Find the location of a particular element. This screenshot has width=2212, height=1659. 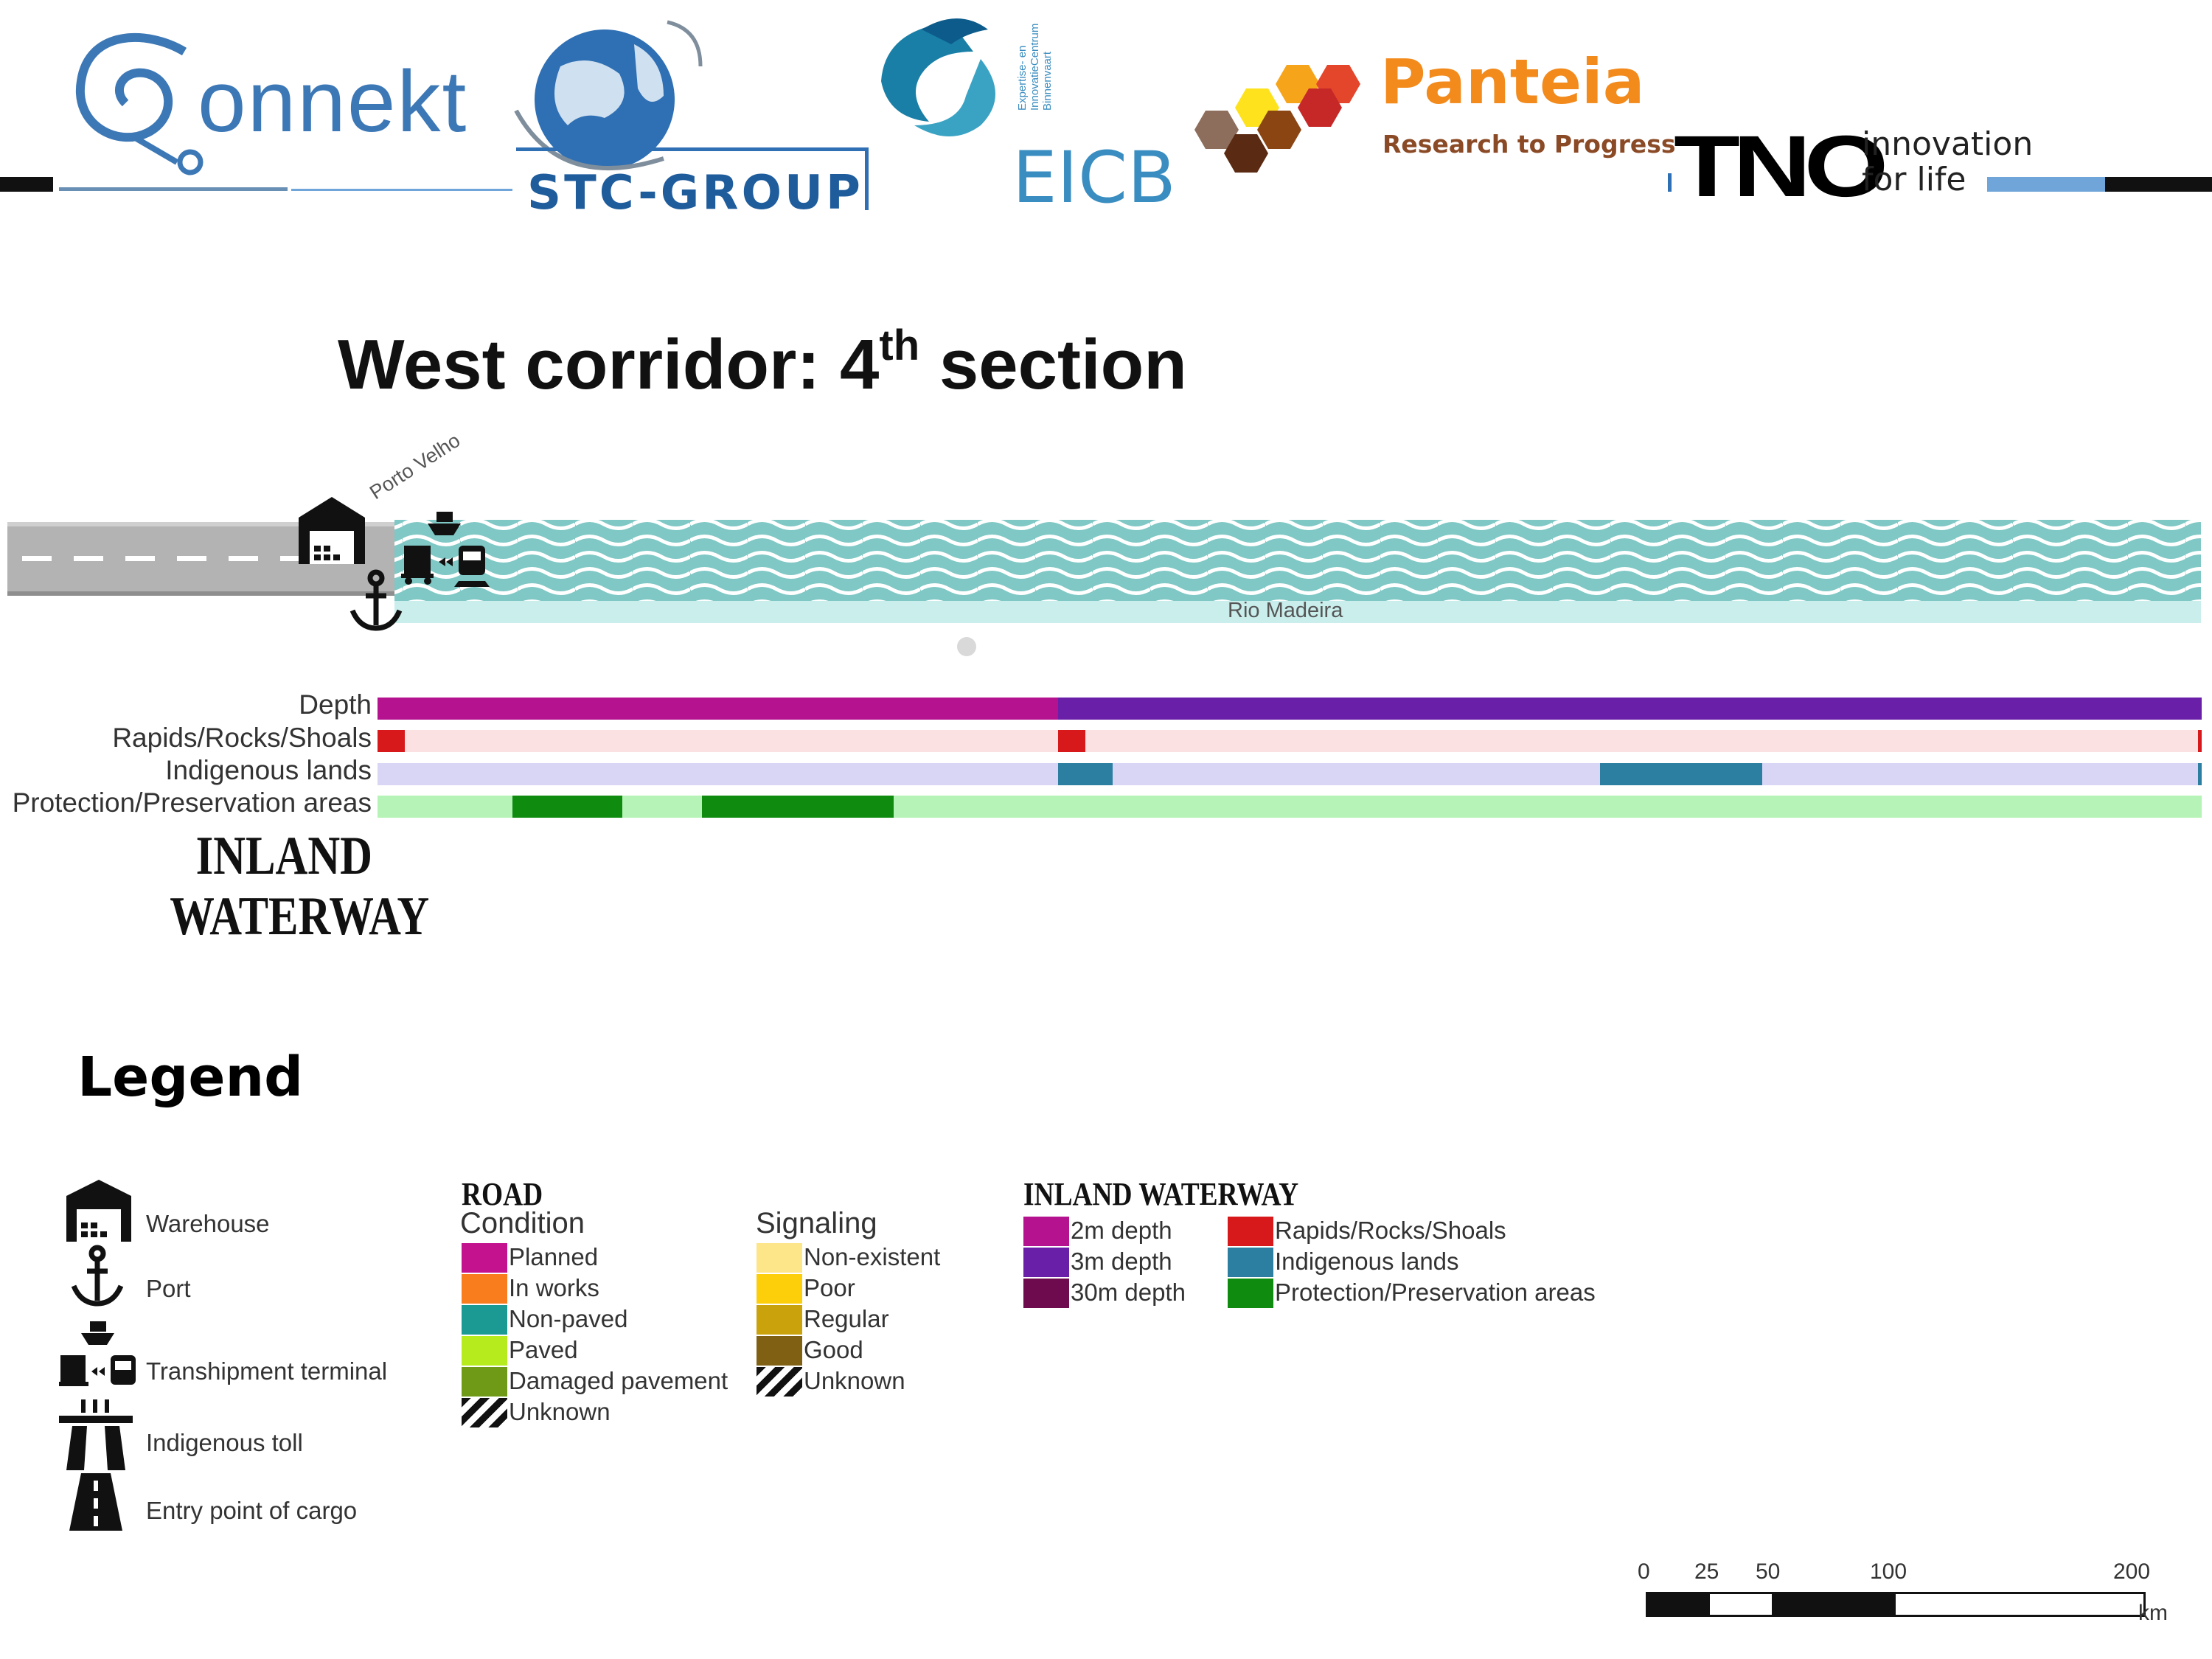

panteia-logo is located at coordinates (1277, 119).